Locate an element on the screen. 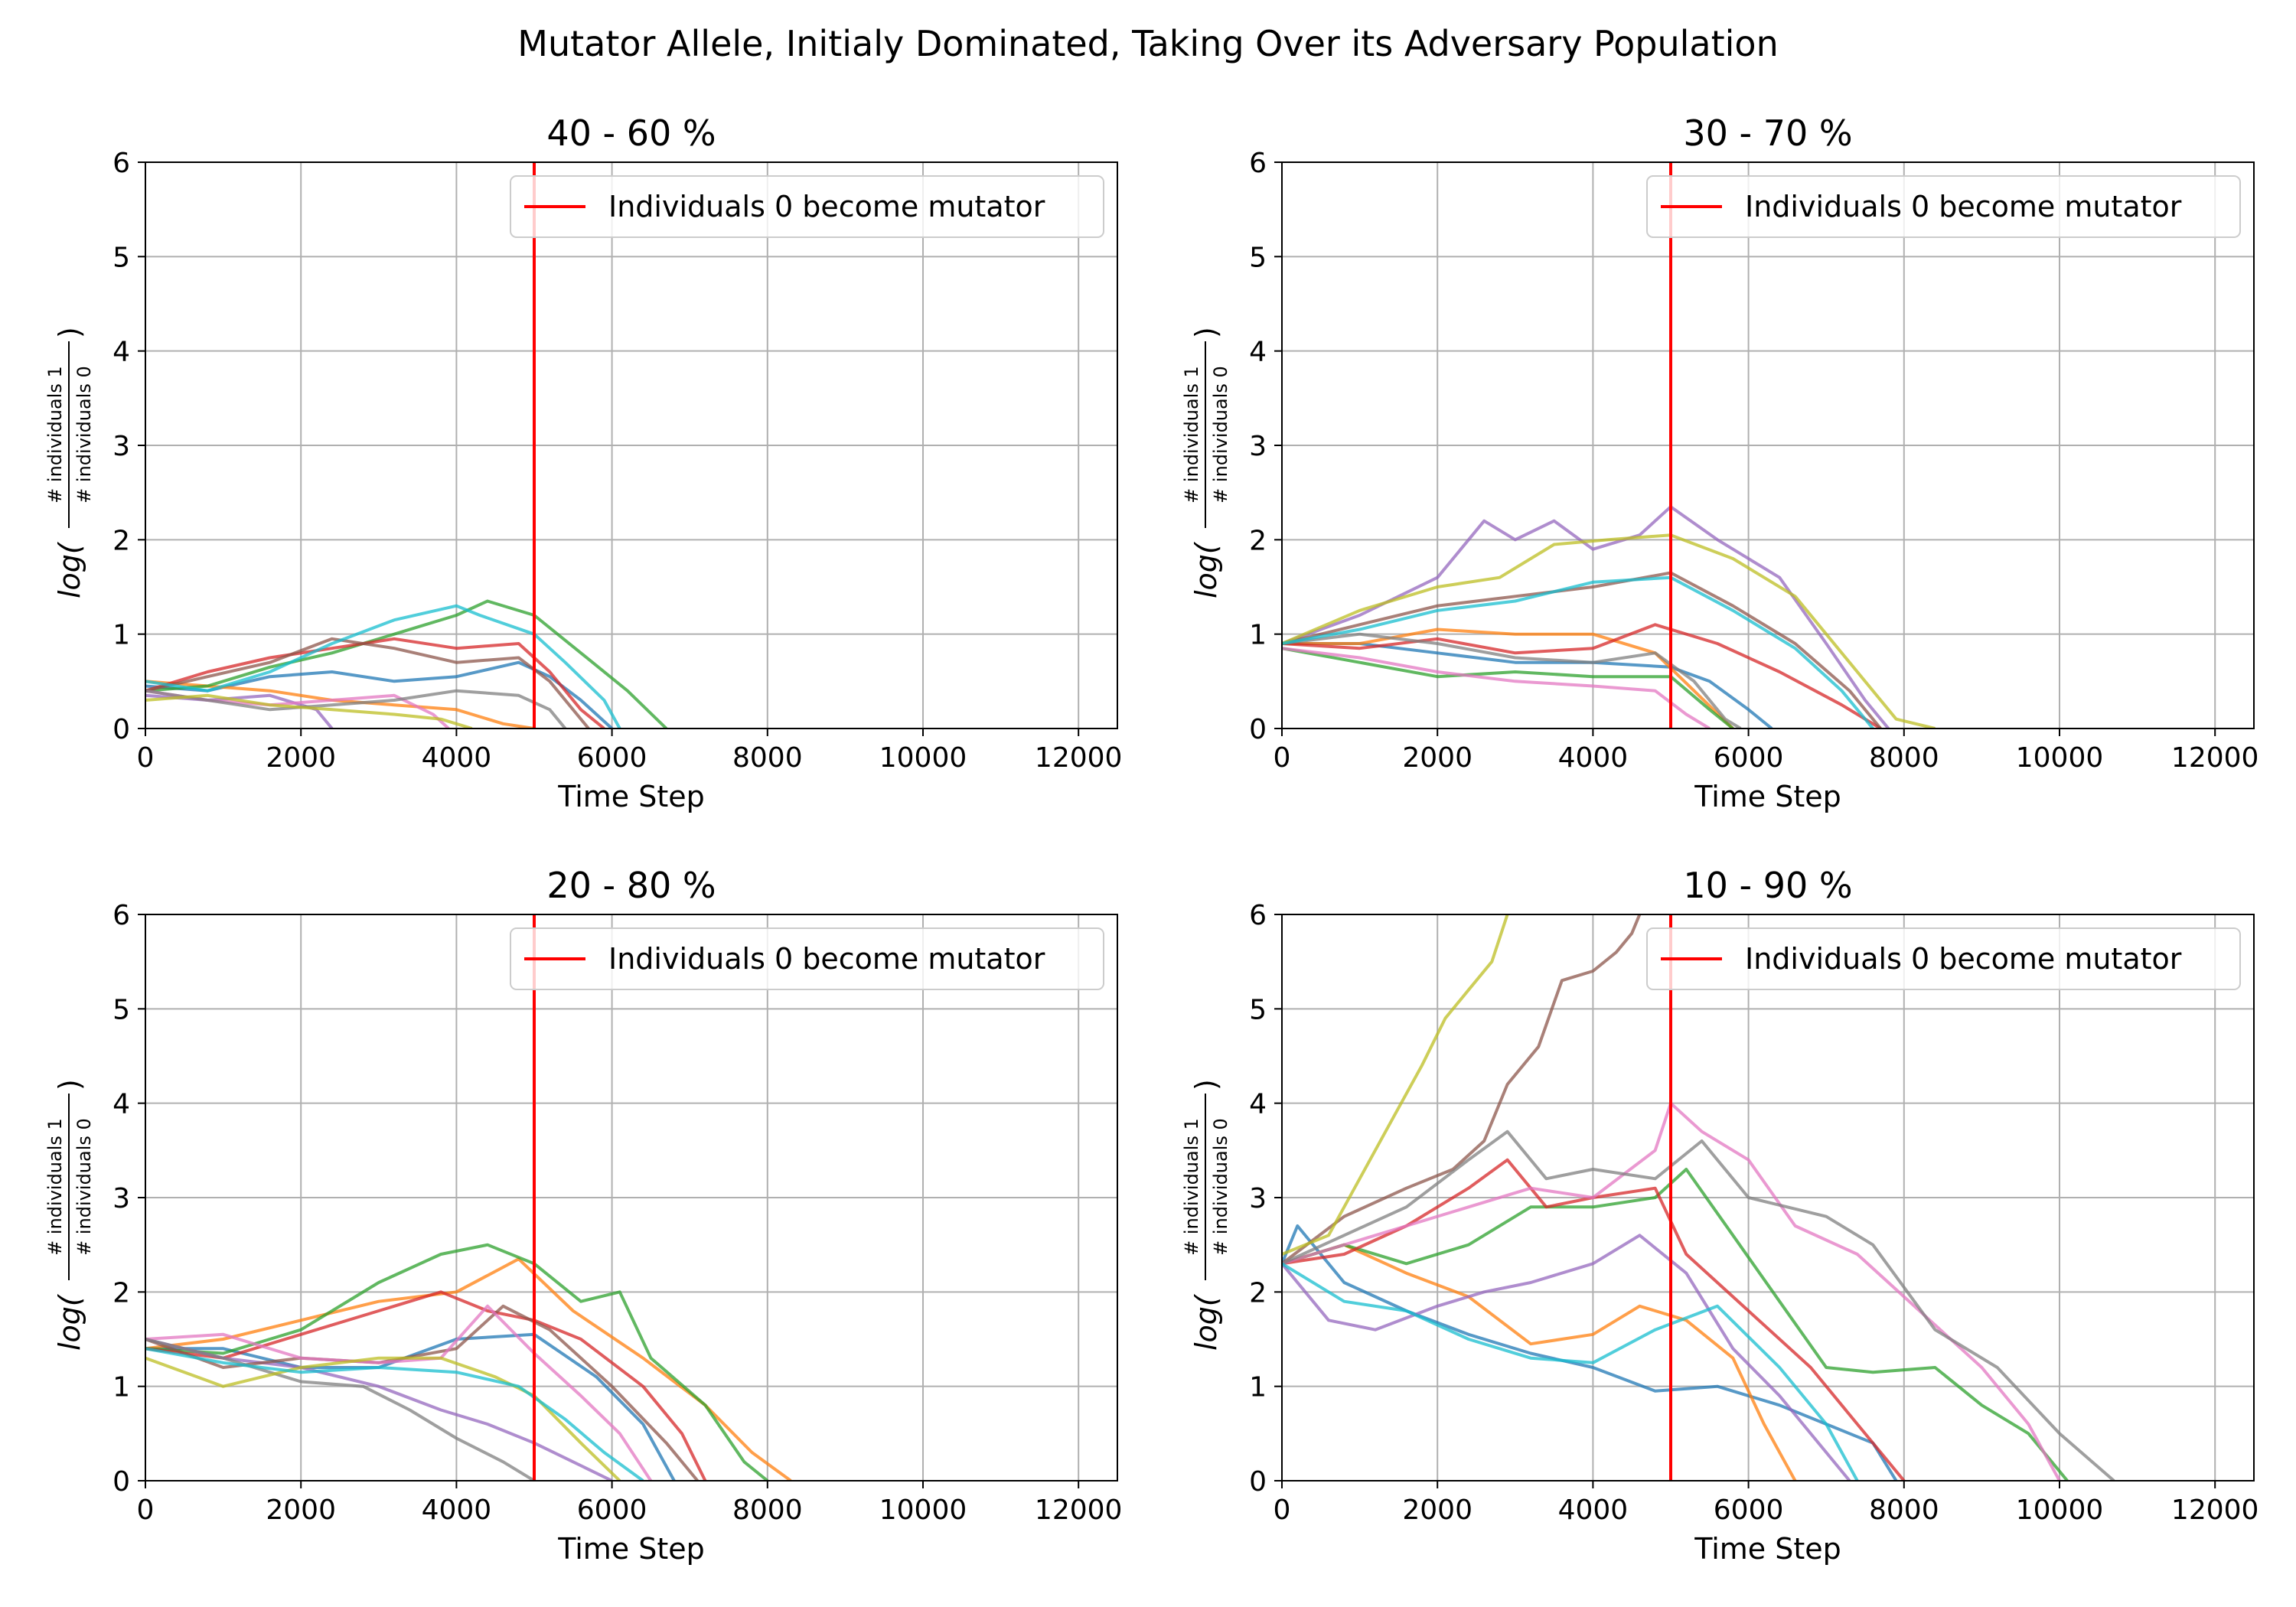  panel-title: 30 - 70 % is located at coordinates (1767, 133).